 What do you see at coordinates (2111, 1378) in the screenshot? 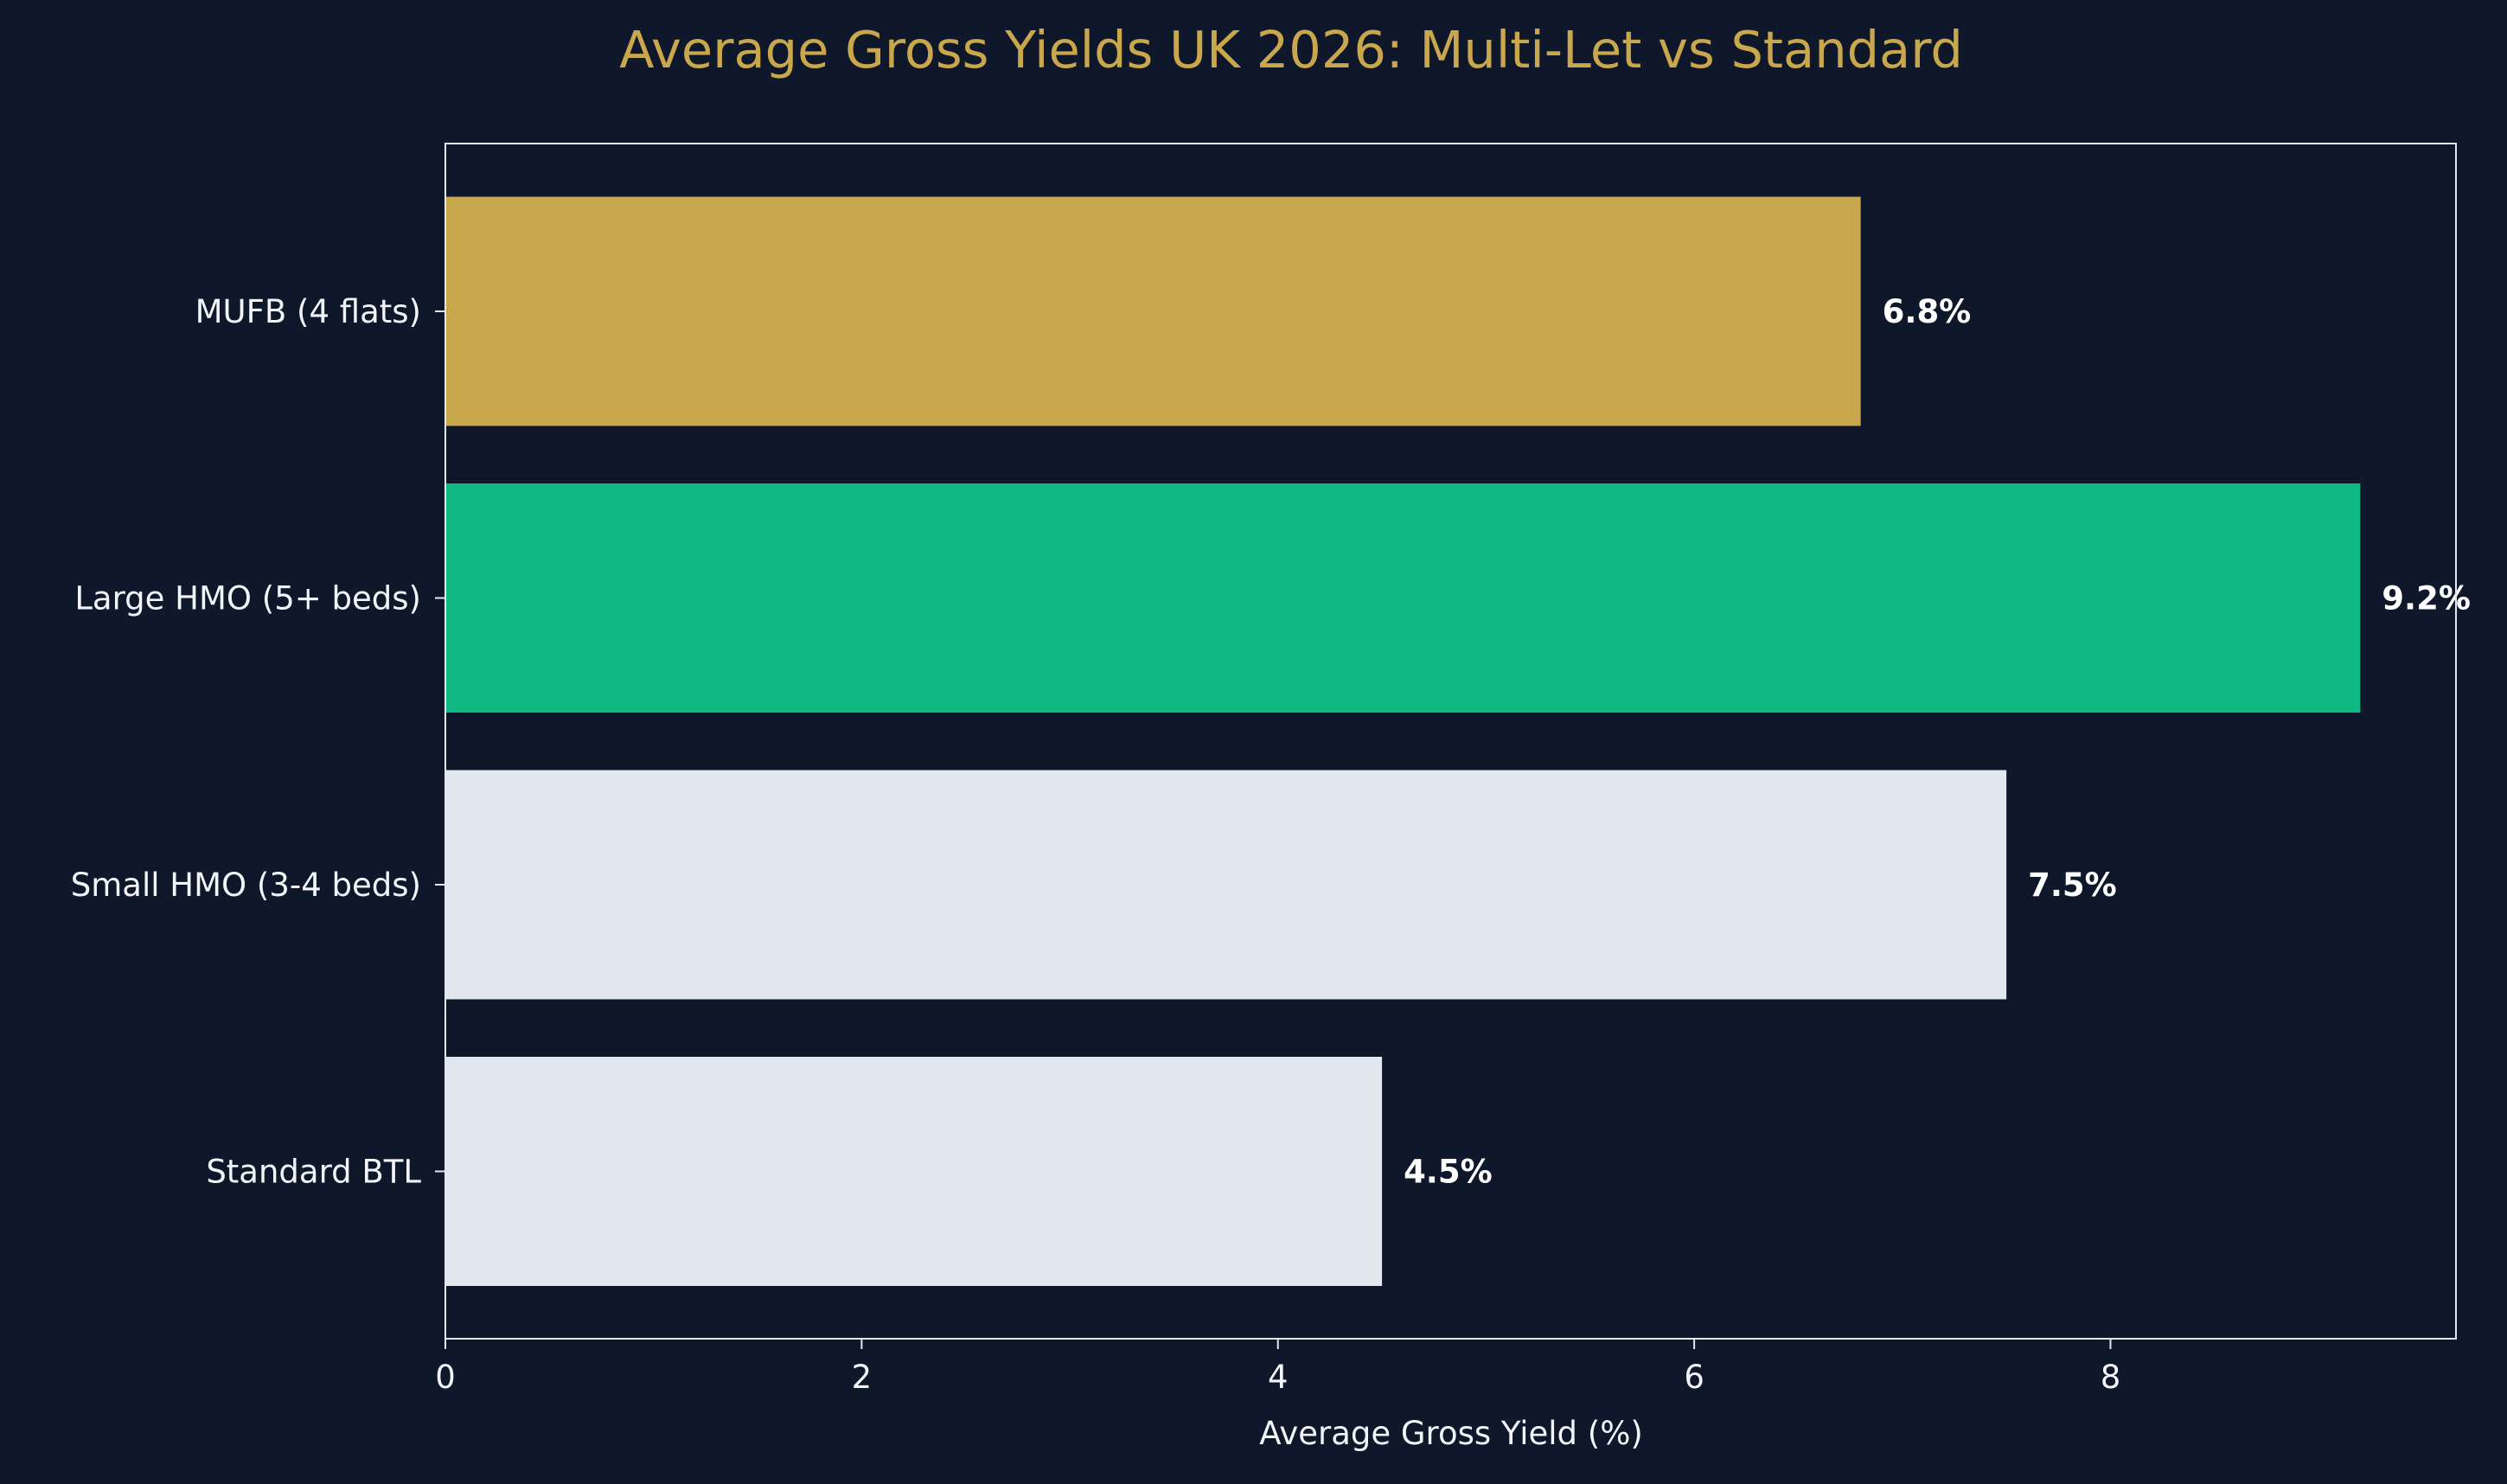
I see `x-tick-label-4: 8` at bounding box center [2111, 1378].